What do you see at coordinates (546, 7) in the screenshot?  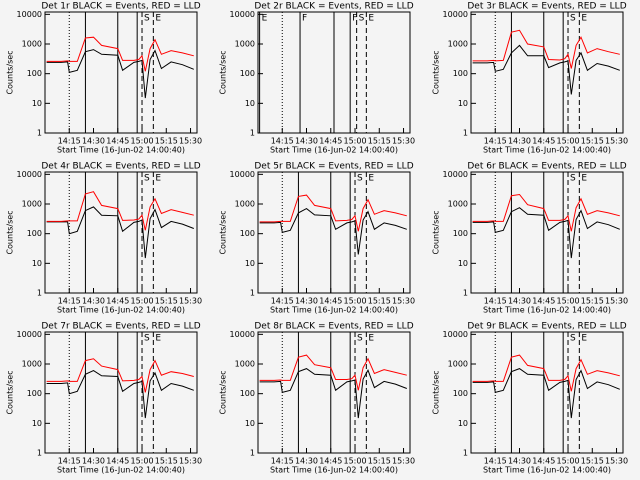 I see `chart-title: Det 3r BLACK = Events, RED = LLD` at bounding box center [546, 7].